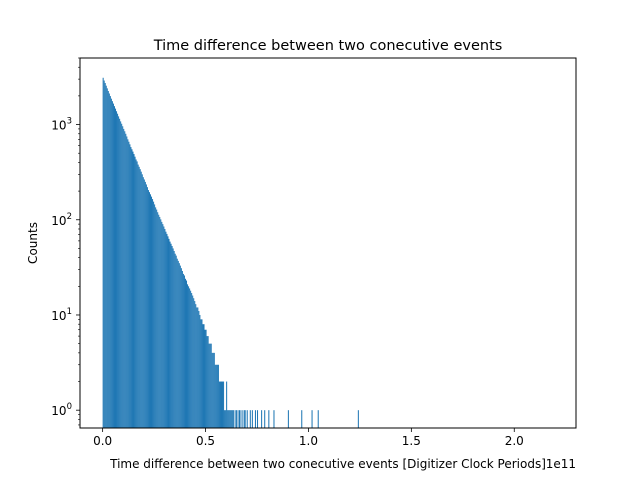 The image size is (640, 480). What do you see at coordinates (411, 441) in the screenshot?
I see `x-tick-label: 1.5` at bounding box center [411, 441].